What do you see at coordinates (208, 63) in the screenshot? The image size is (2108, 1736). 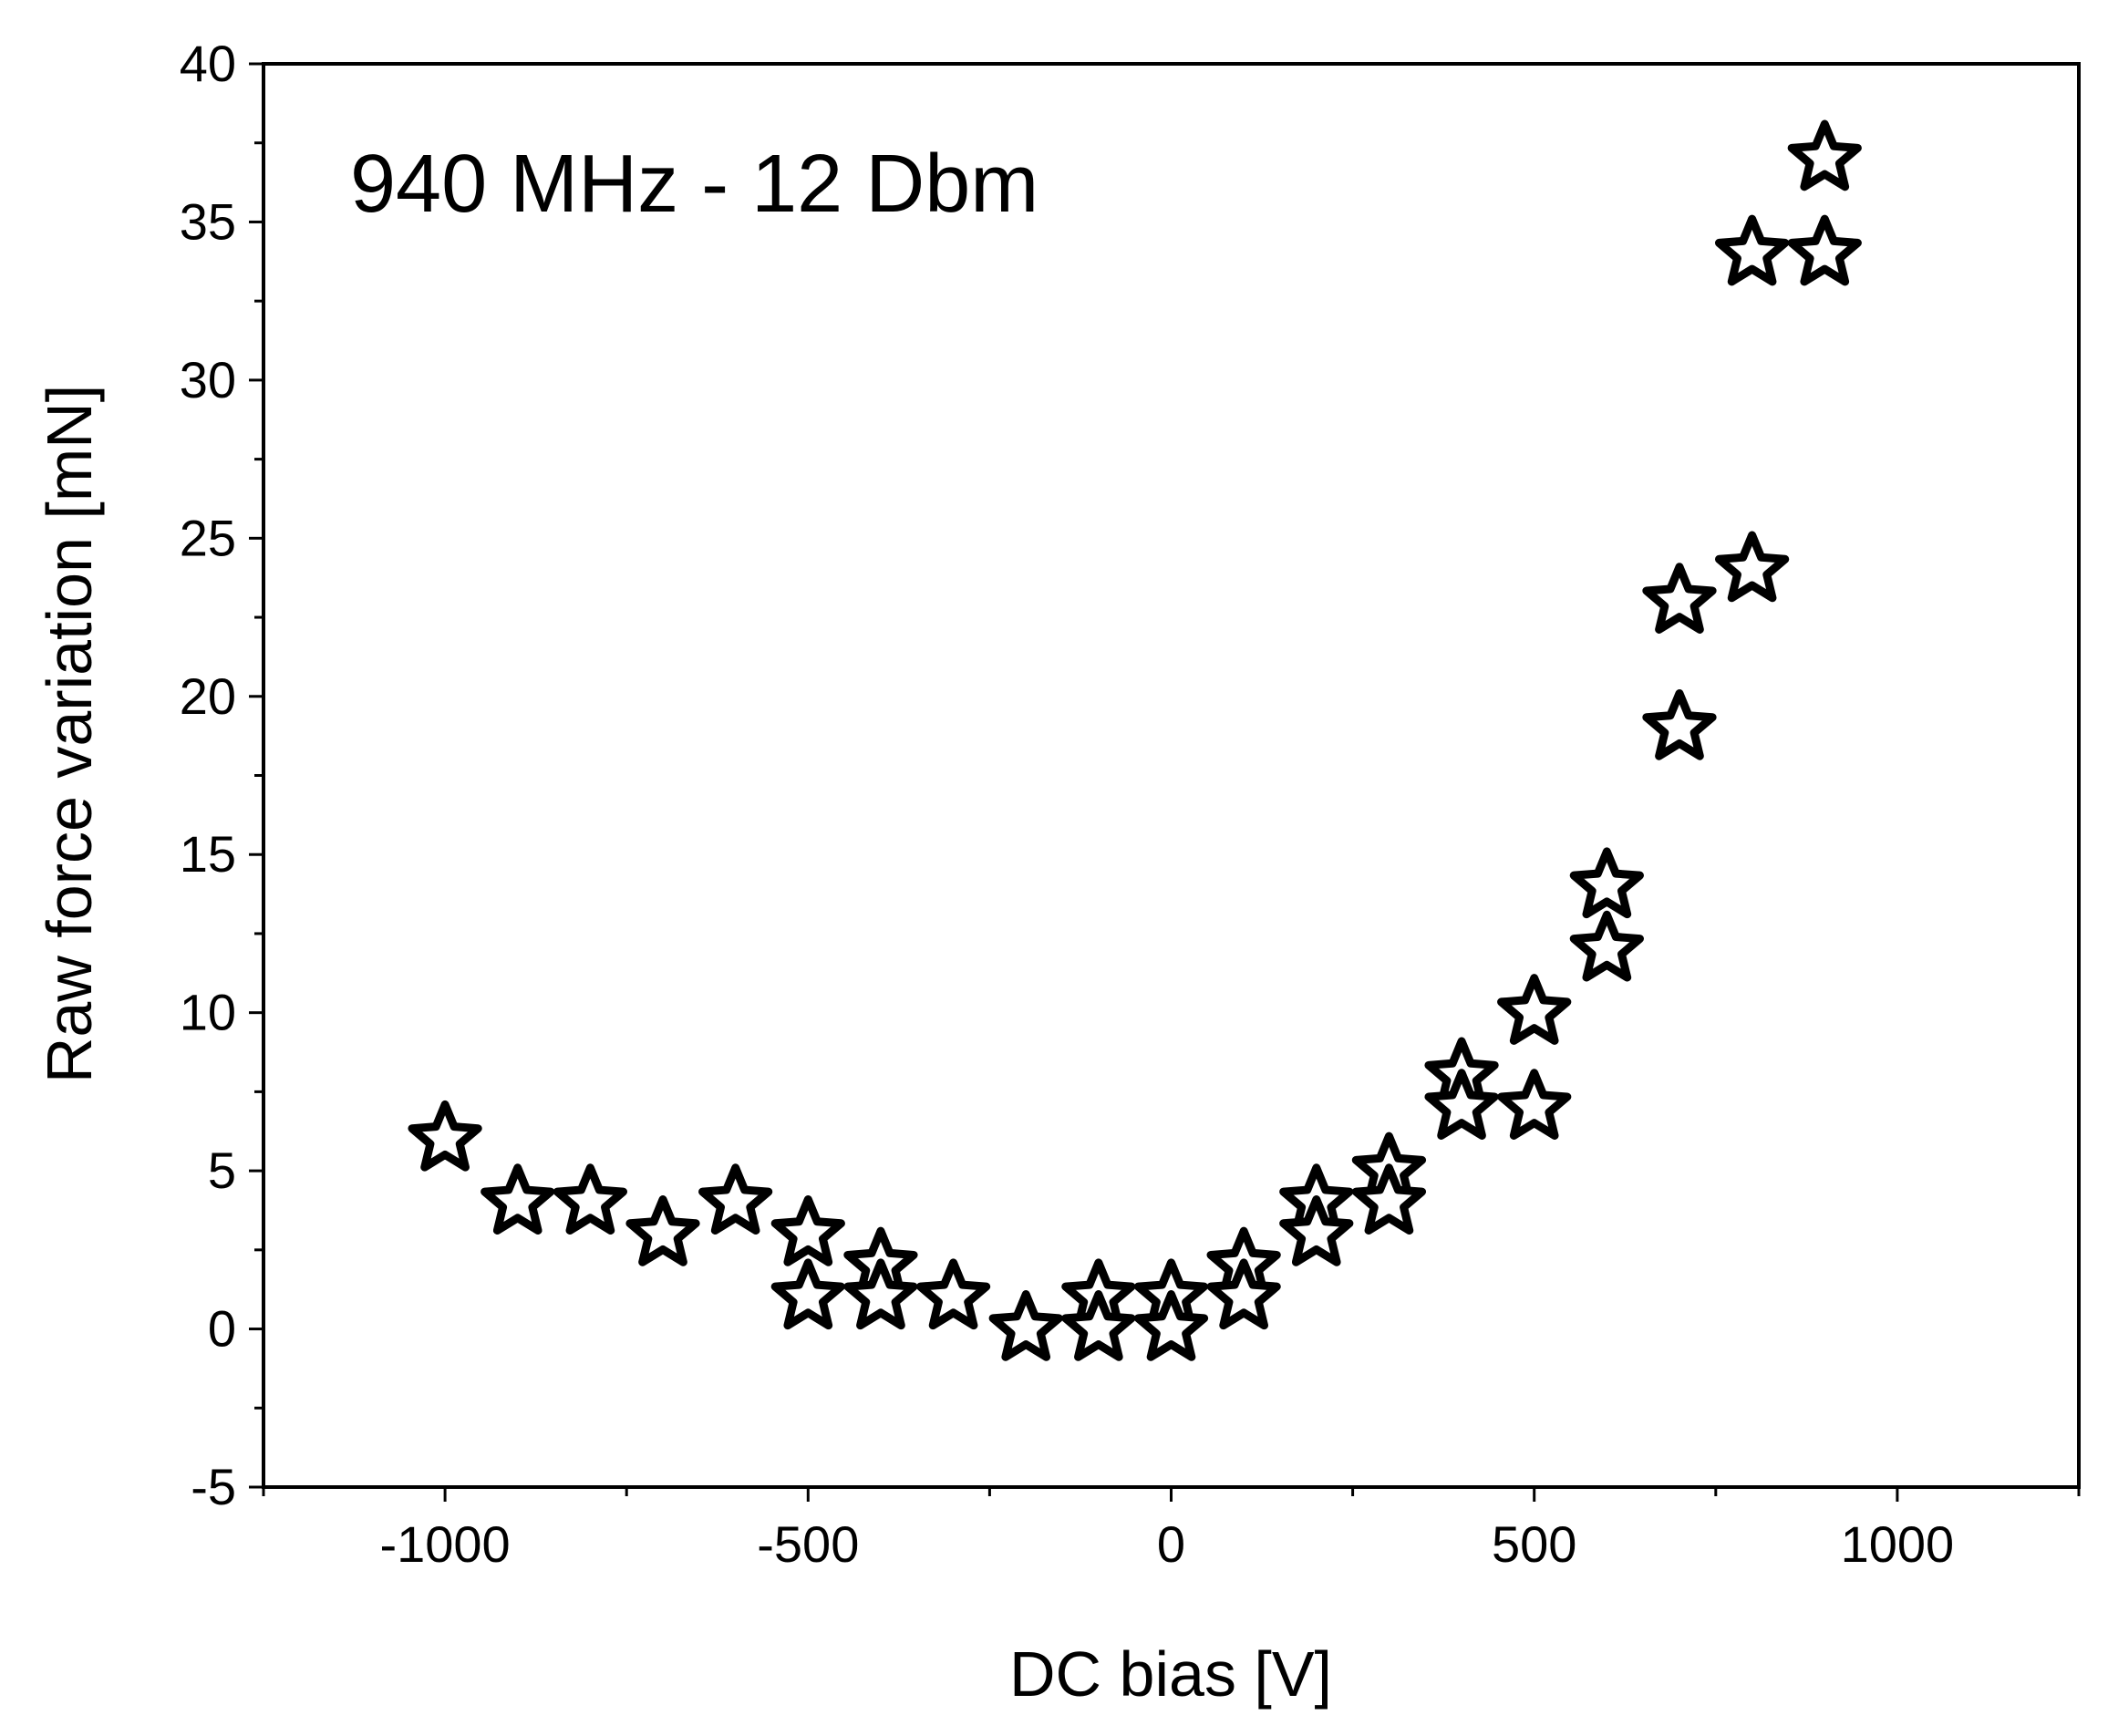 I see `y-tick-label: 40` at bounding box center [208, 63].